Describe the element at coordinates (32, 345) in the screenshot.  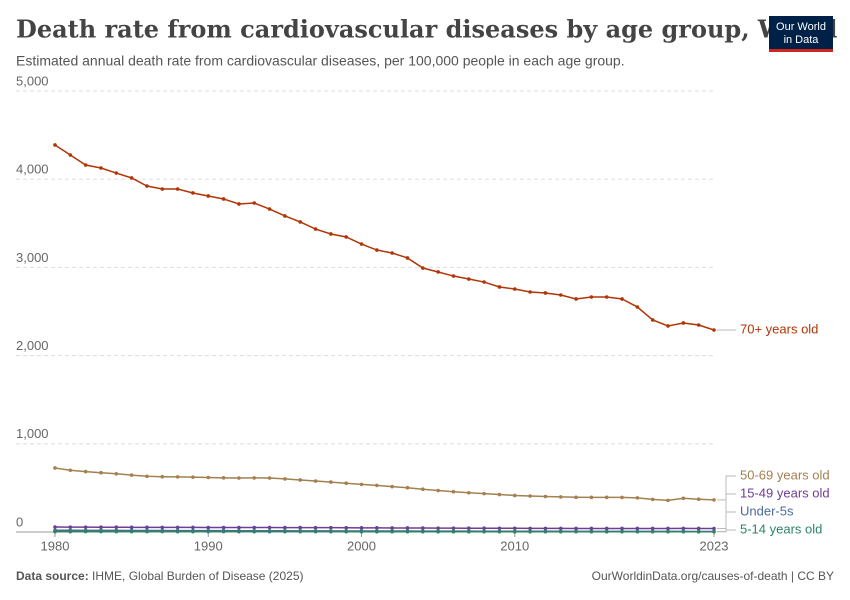
I see `y-tick-label: 2,000` at that location.